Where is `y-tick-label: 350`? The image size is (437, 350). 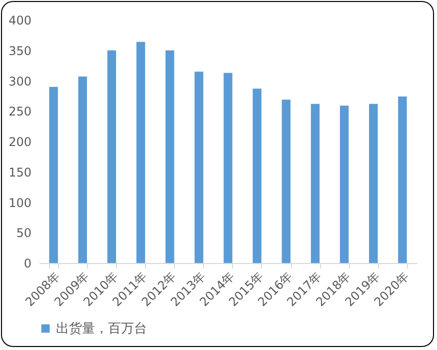 y-tick-label: 350 is located at coordinates (20, 51).